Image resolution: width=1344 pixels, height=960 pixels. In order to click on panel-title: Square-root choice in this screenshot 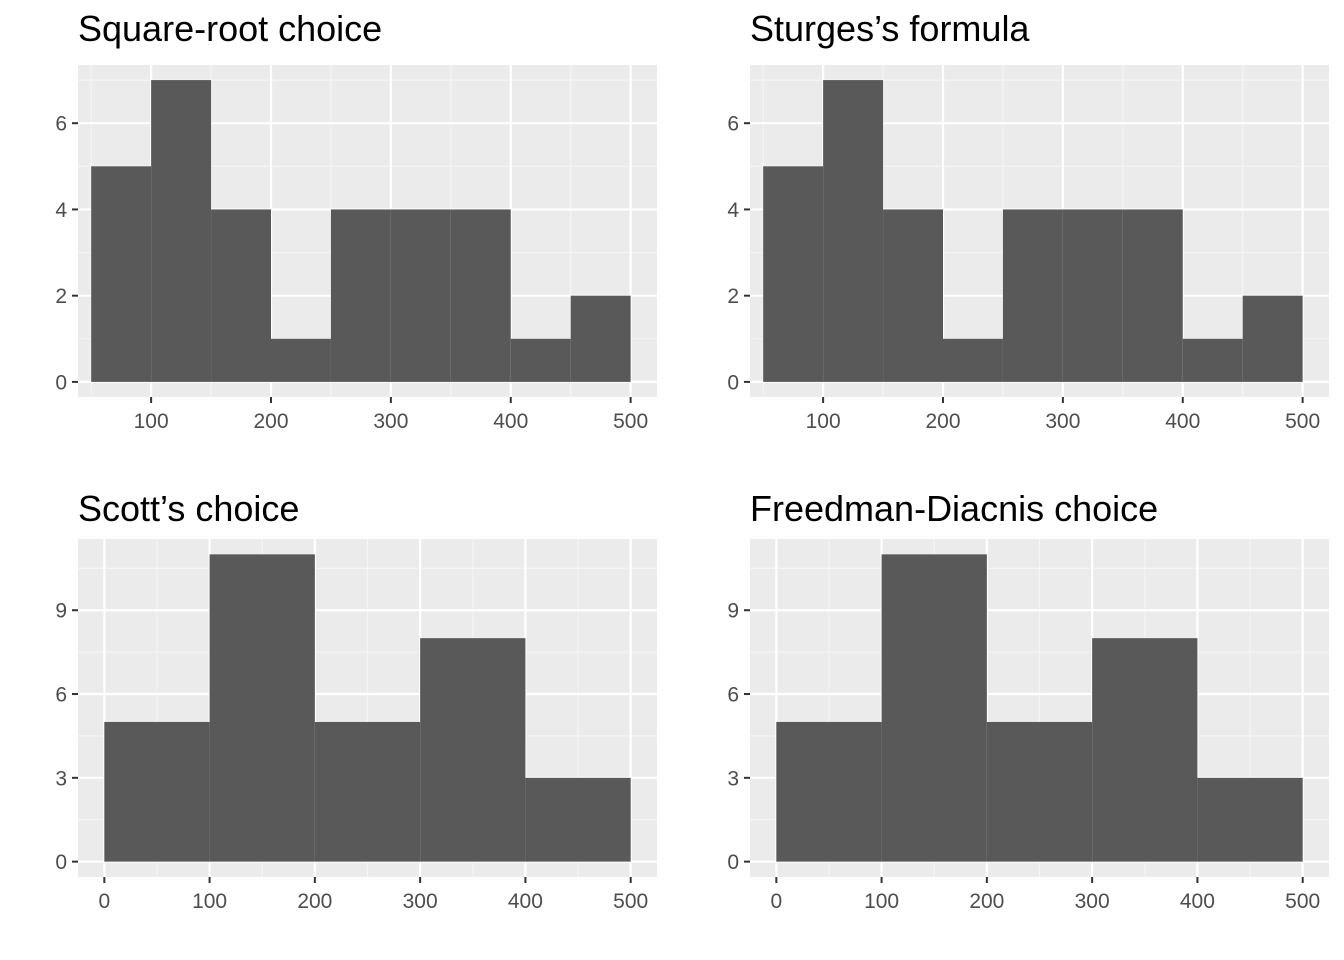, I will do `click(230, 28)`.